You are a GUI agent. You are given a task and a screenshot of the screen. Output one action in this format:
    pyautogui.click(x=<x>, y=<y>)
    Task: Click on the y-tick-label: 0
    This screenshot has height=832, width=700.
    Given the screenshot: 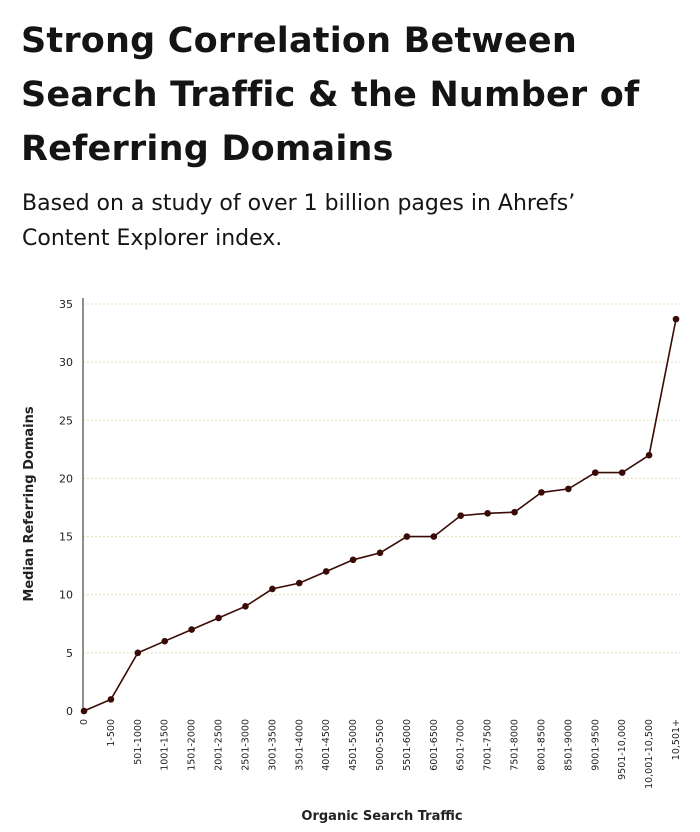 What is the action you would take?
    pyautogui.click(x=69, y=711)
    